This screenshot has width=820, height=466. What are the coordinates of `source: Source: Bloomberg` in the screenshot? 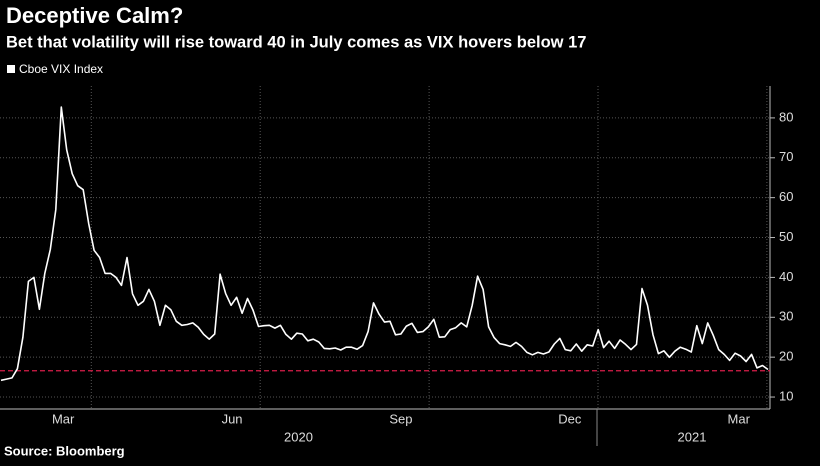 It's located at (64, 450).